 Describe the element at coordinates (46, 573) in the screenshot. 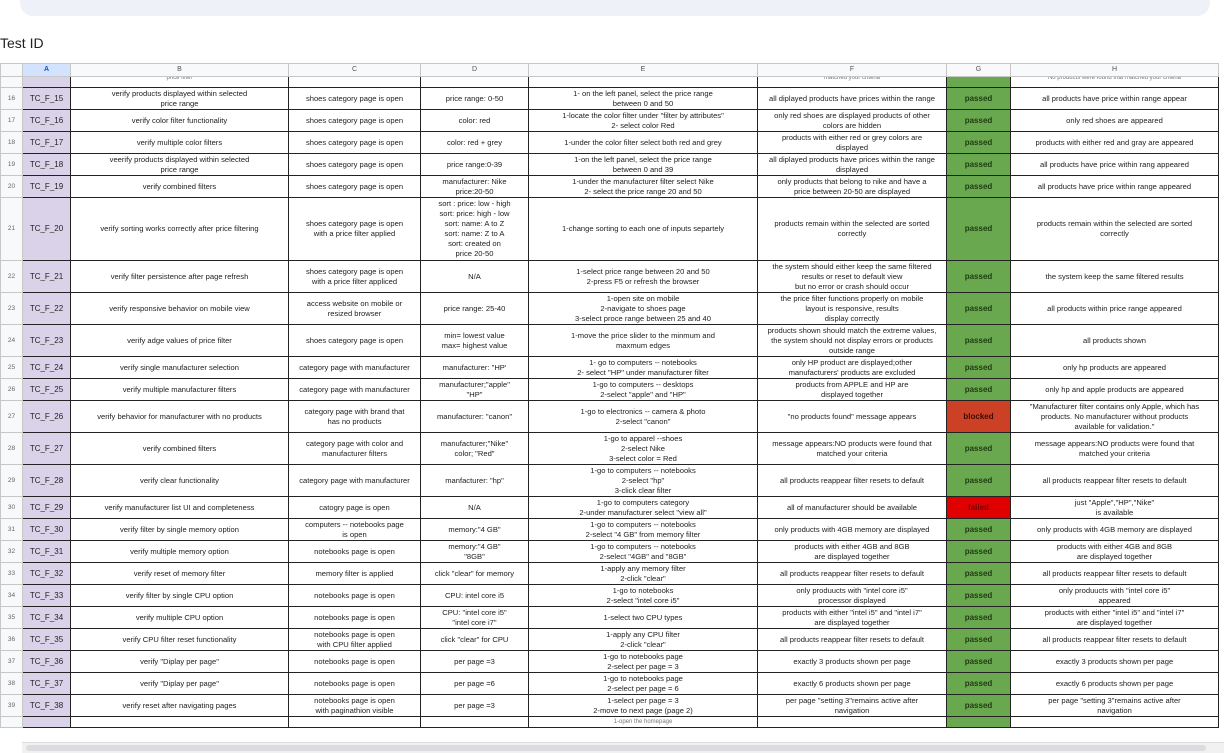

I see `test-id-cell: TC_F_32` at that location.